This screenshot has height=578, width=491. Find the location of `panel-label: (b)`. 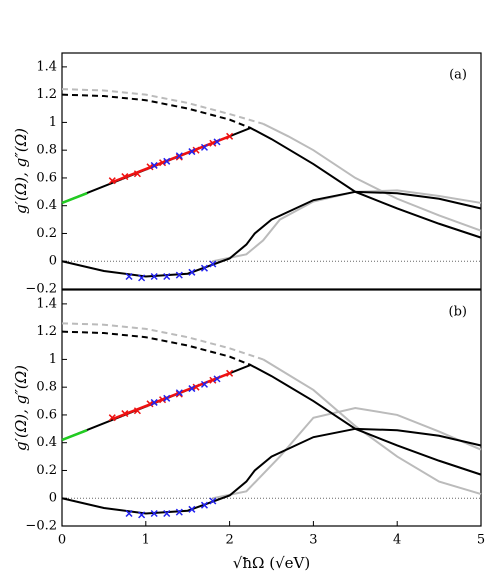

panel-label: (b) is located at coordinates (458, 312).